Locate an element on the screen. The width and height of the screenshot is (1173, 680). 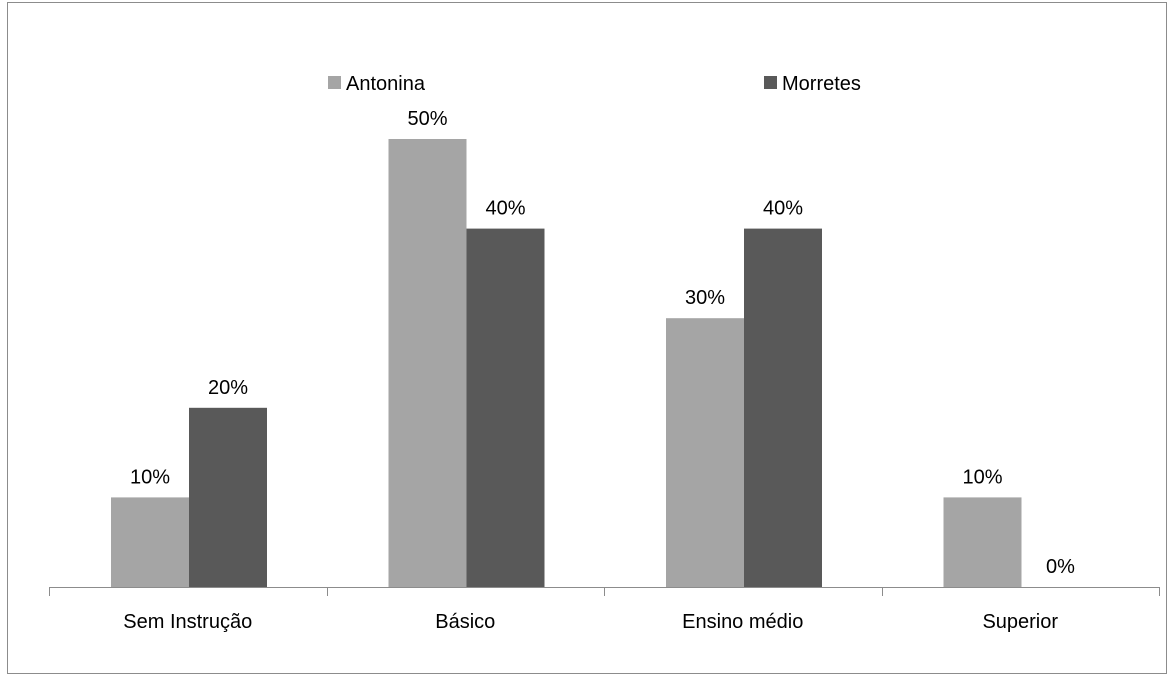
legend-swatch-antonina is located at coordinates (334, 82).